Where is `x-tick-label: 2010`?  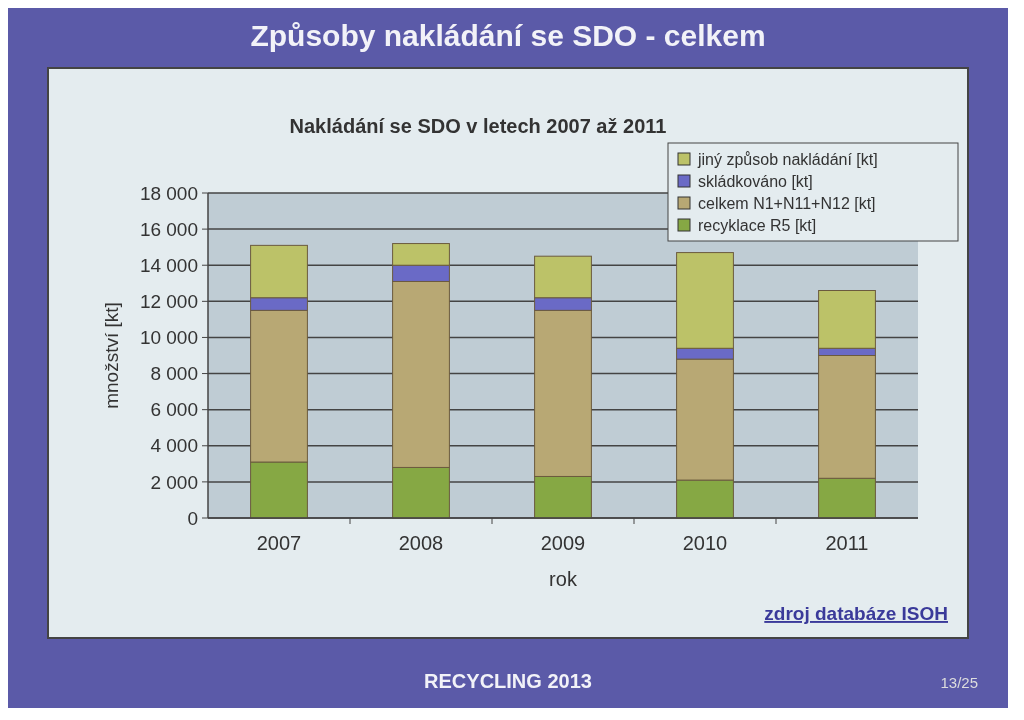 x-tick-label: 2010 is located at coordinates (705, 543).